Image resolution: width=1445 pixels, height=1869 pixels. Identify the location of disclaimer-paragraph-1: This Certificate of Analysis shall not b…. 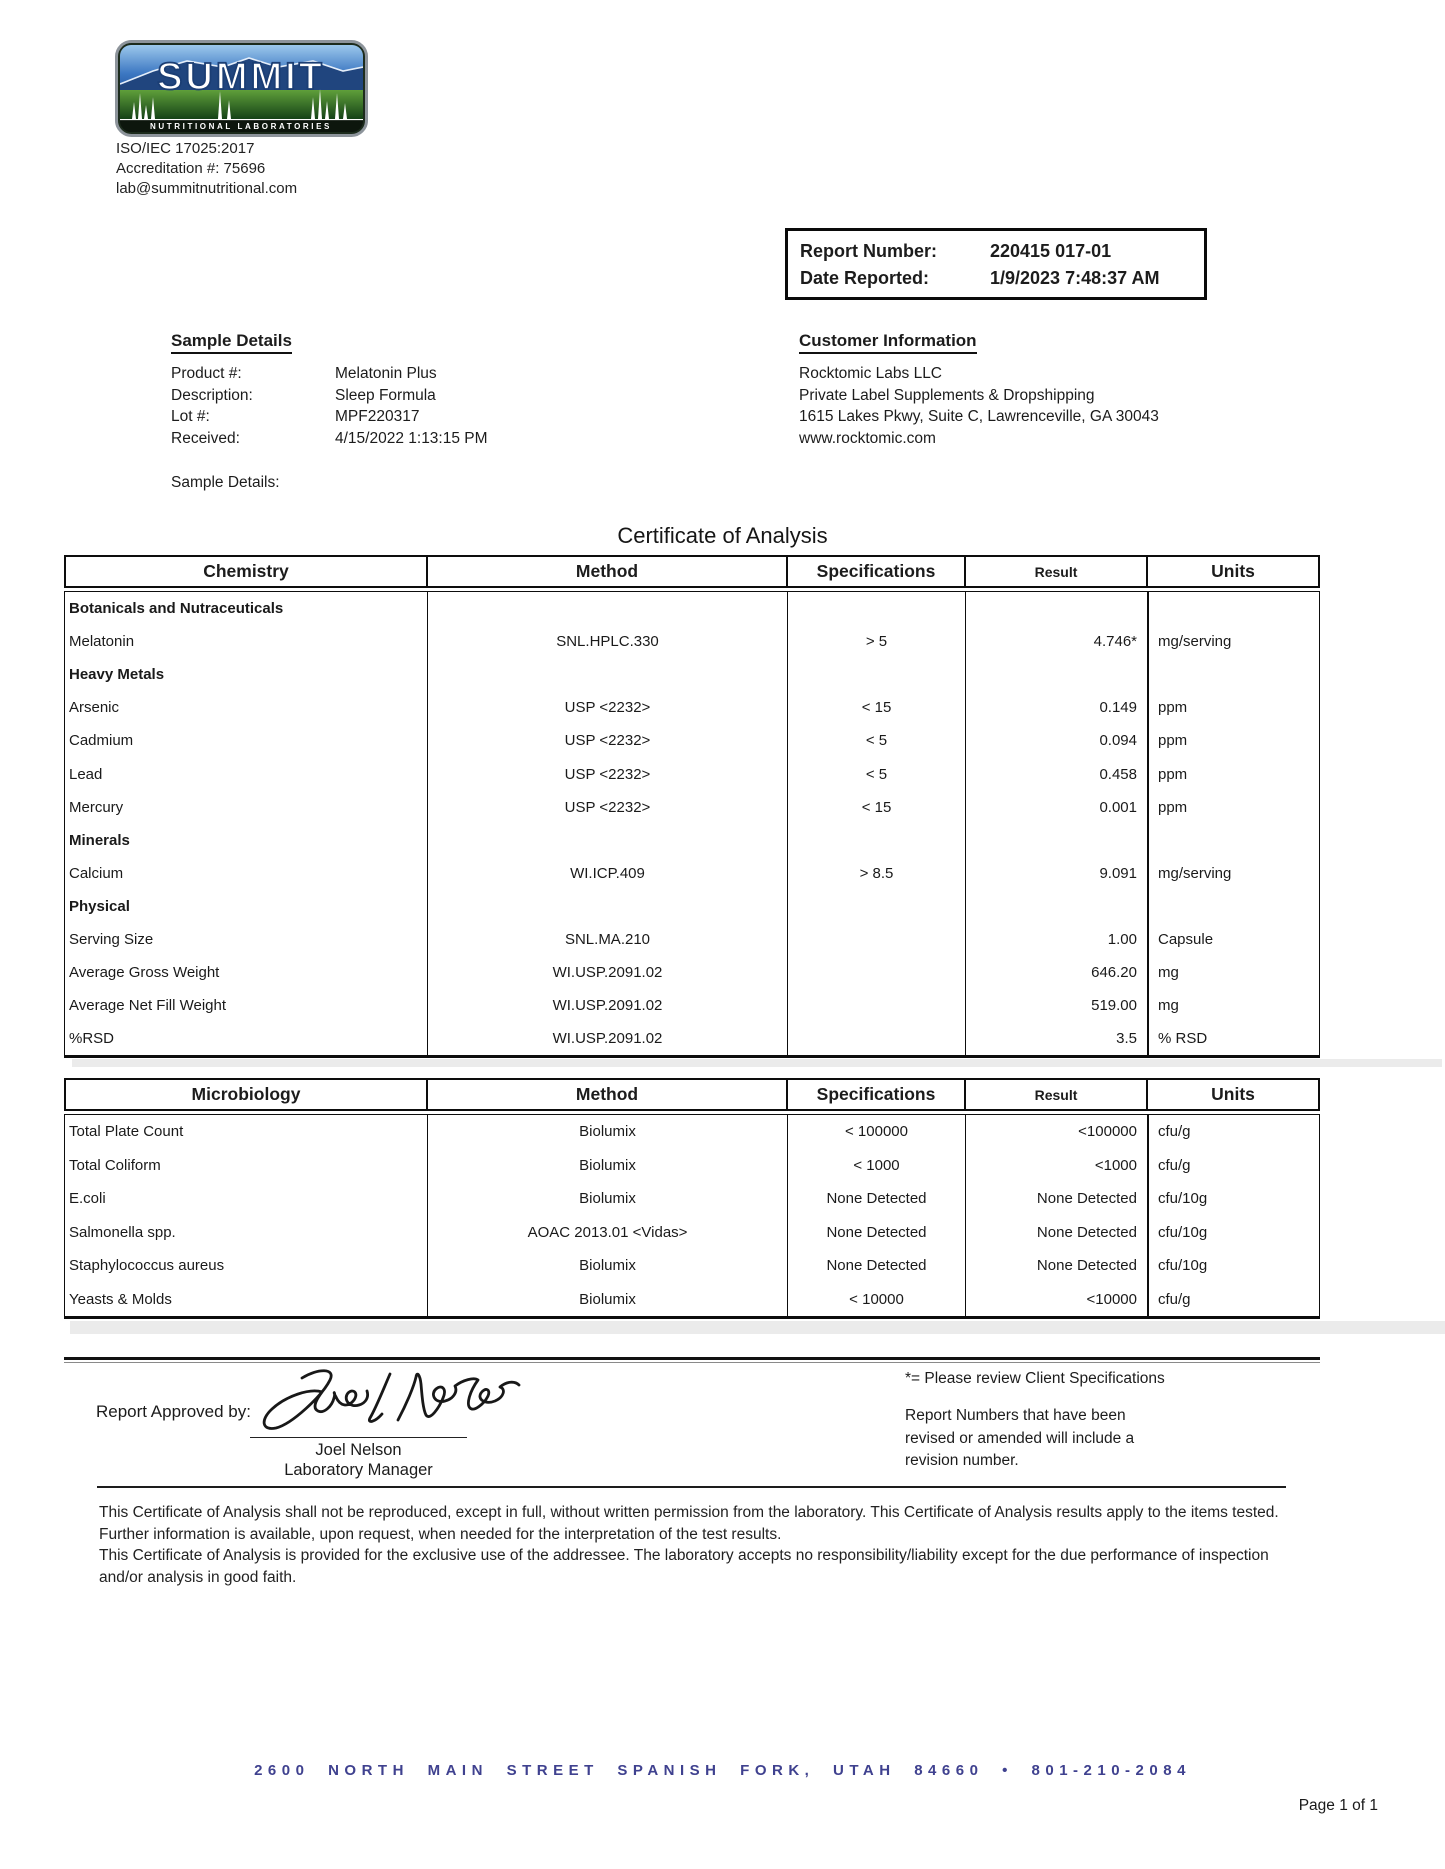
(689, 1523).